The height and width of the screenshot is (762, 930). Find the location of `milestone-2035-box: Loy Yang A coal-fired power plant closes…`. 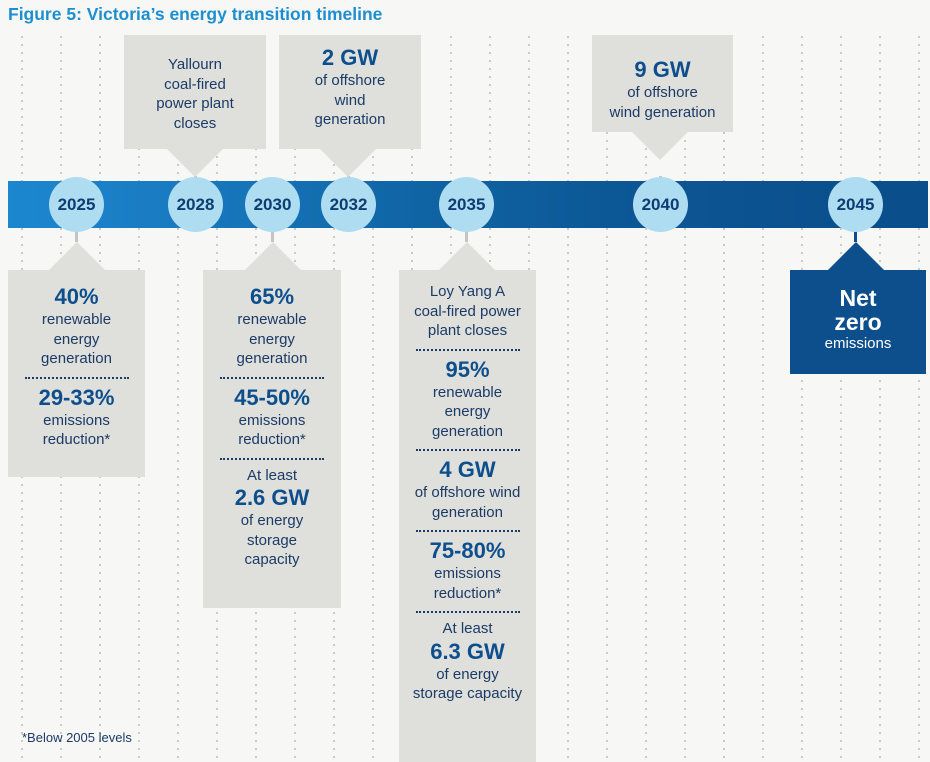

milestone-2035-box: Loy Yang A coal-fired power plant closes… is located at coordinates (467, 516).